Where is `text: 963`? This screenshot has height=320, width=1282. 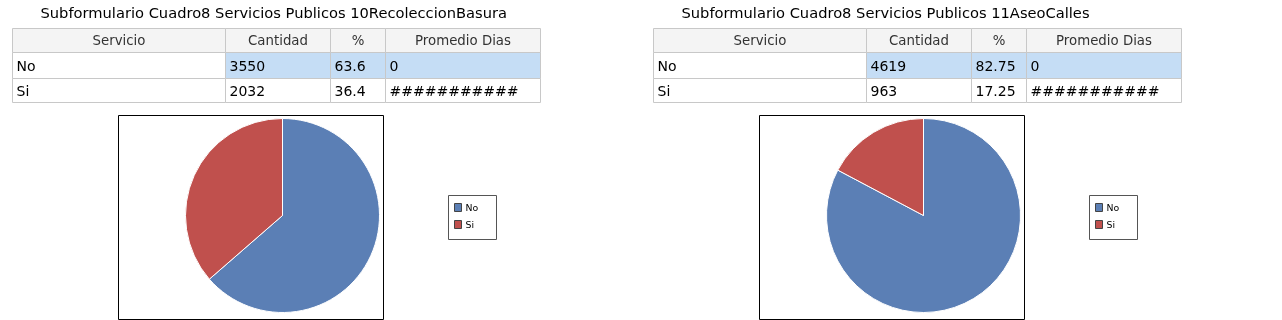
text: 963 is located at coordinates (884, 90).